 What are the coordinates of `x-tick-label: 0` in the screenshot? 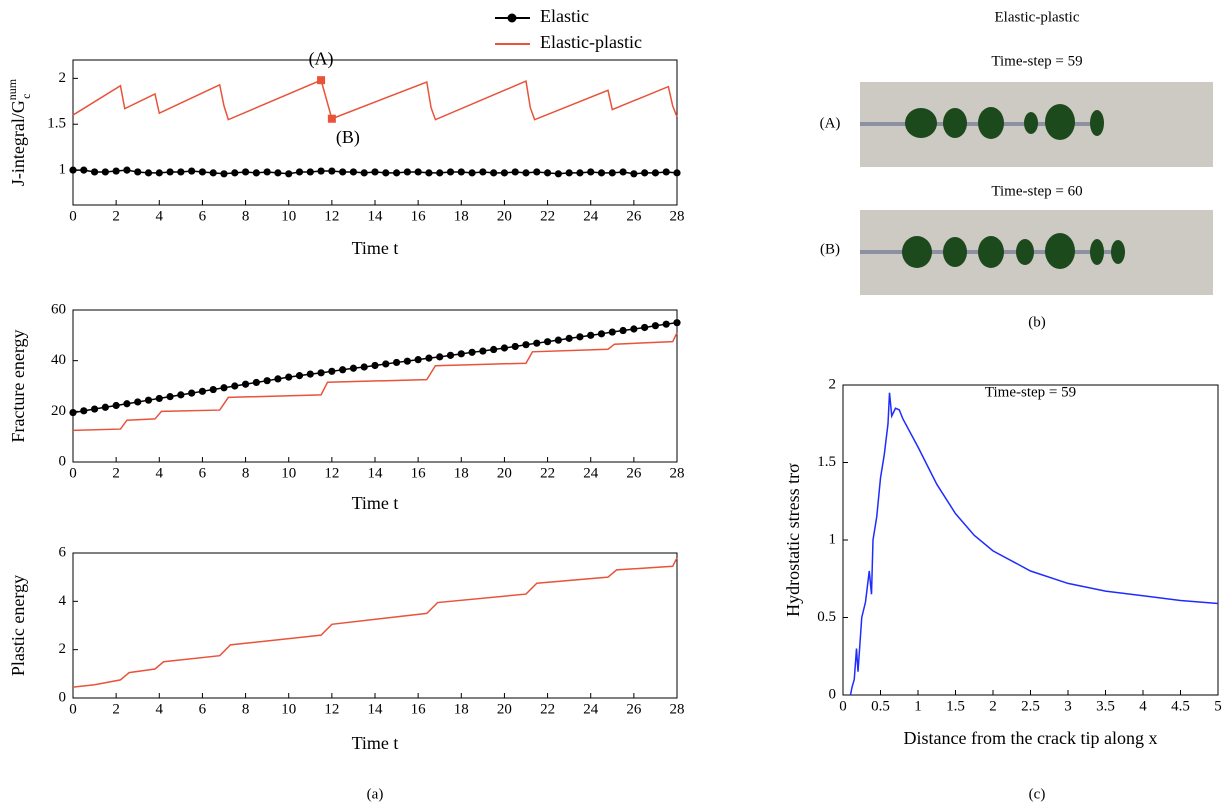 It's located at (73, 473).